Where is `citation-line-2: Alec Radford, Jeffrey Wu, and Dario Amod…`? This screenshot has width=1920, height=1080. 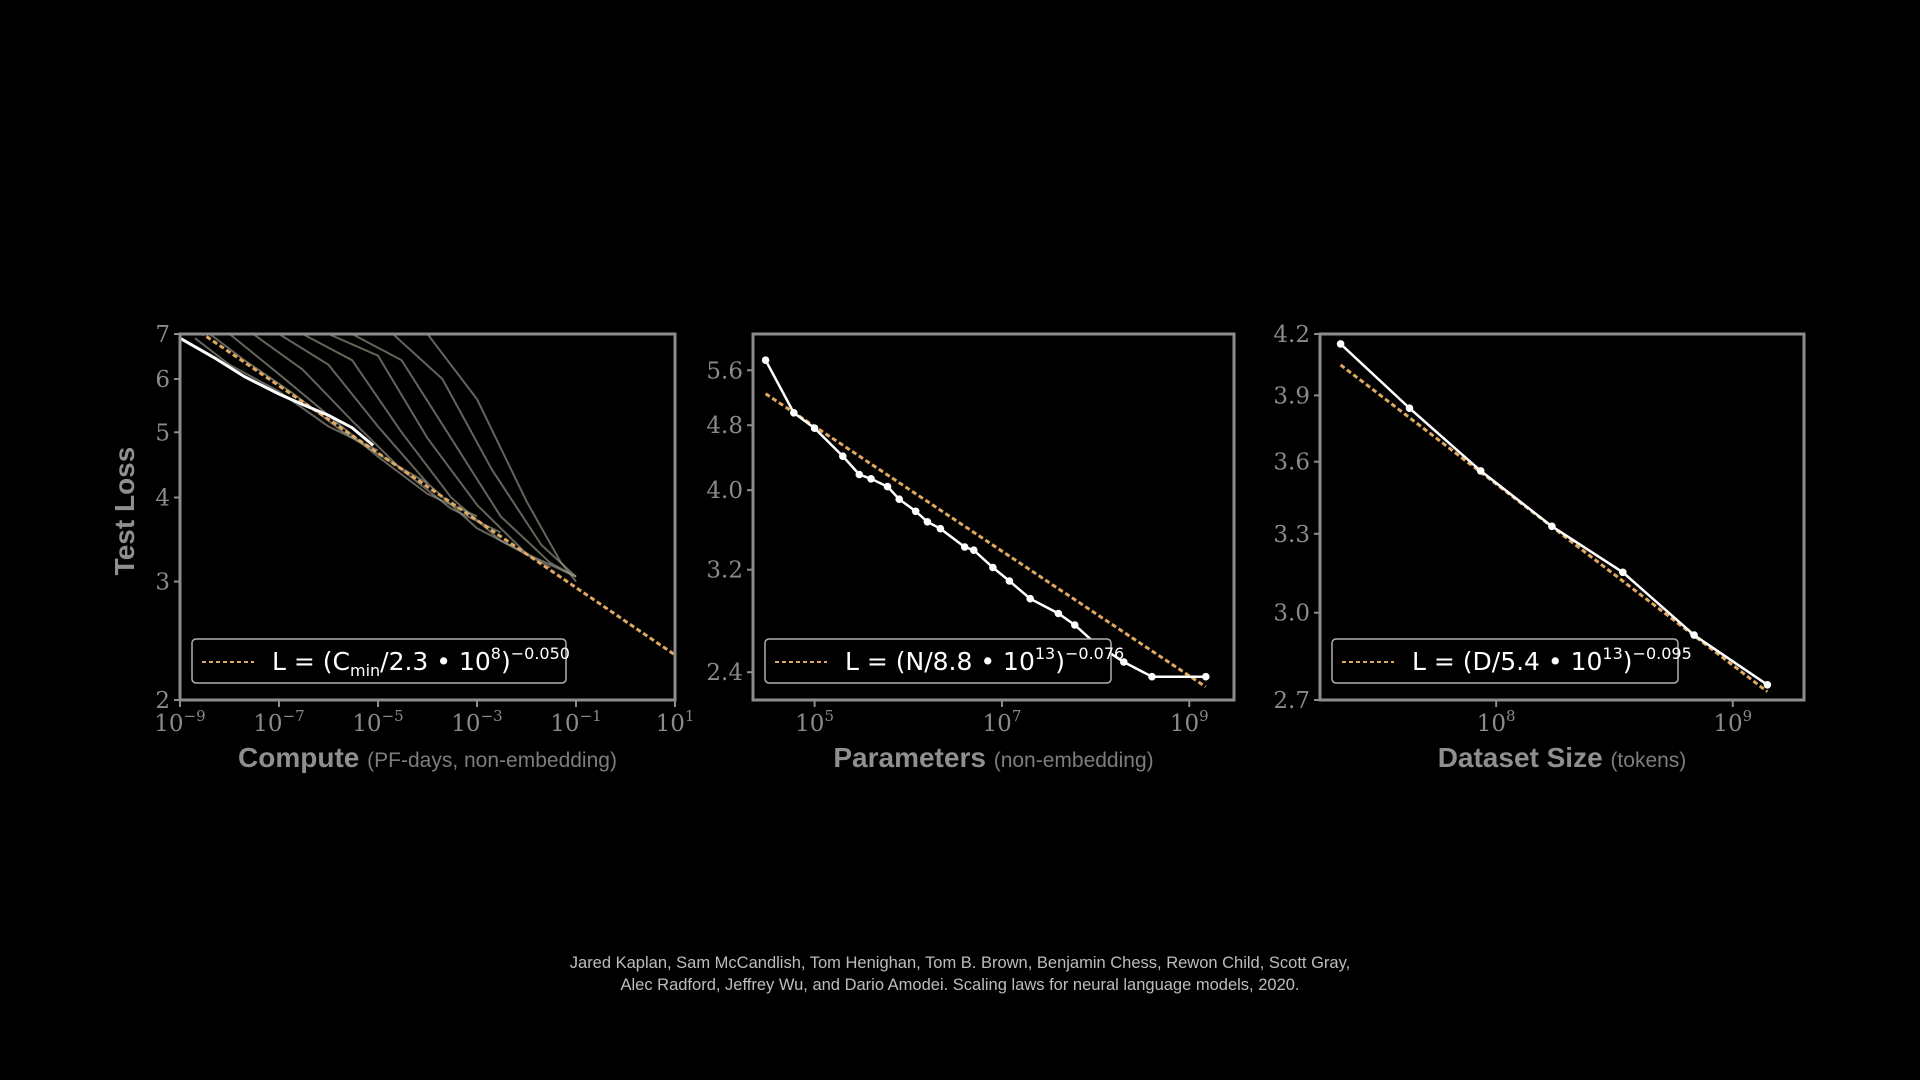 citation-line-2: Alec Radford, Jeffrey Wu, and Dario Amod… is located at coordinates (960, 985).